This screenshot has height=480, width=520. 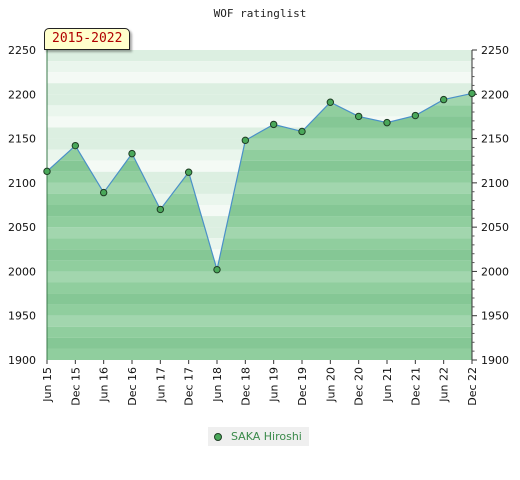 I want to click on y-tick-label-left: 2150, so click(x=22, y=139).